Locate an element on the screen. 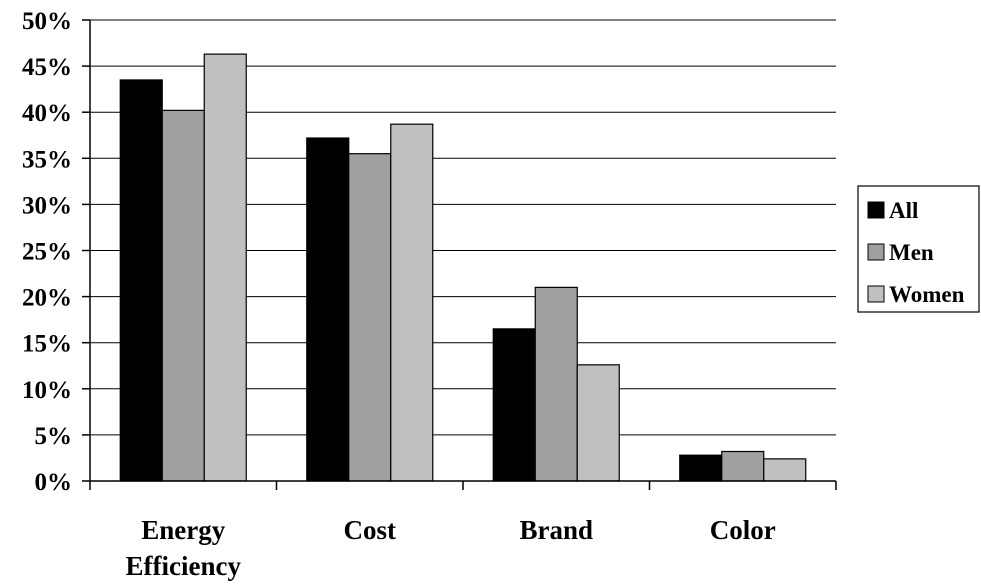  legend-swatch-all is located at coordinates (876, 210).